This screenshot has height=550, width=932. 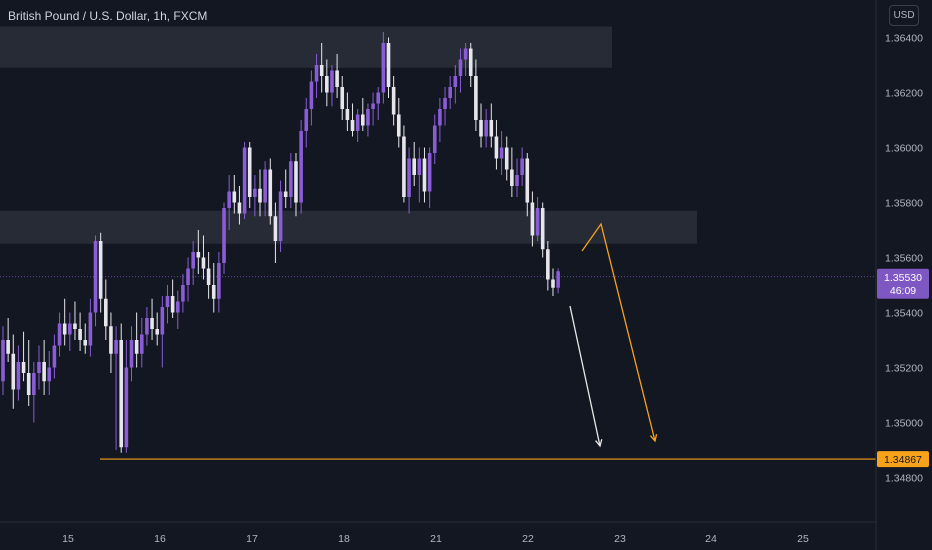 What do you see at coordinates (653, 438) in the screenshot?
I see `orange-arrow-head` at bounding box center [653, 438].